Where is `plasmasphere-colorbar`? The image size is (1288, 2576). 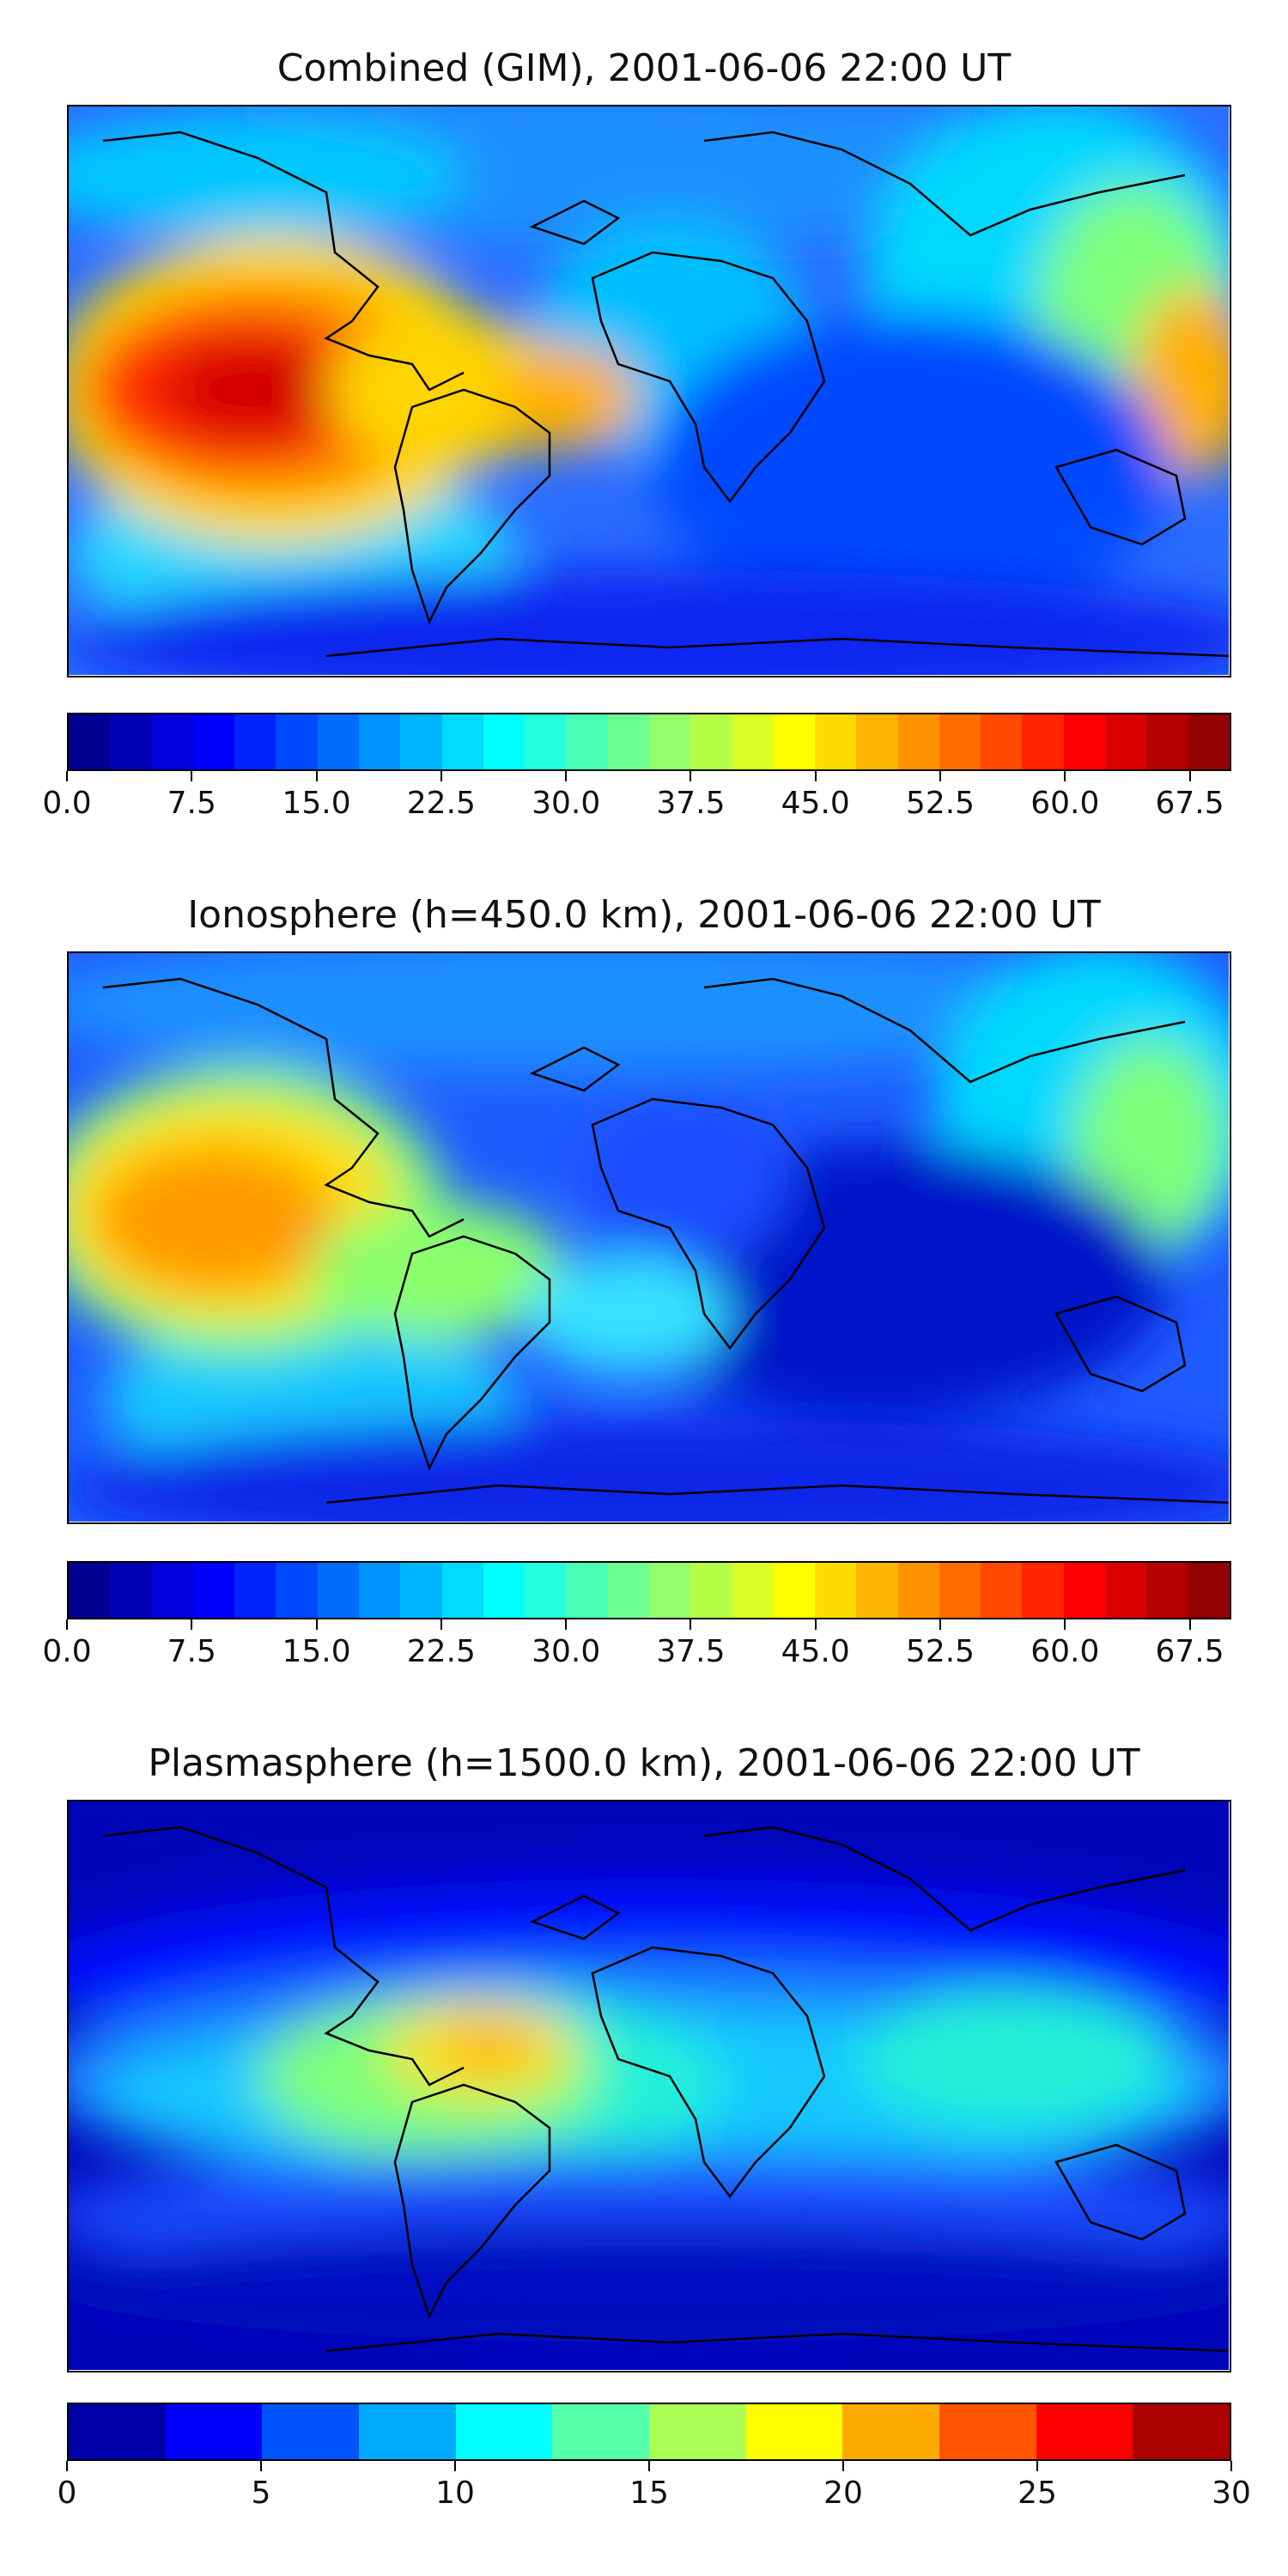 plasmasphere-colorbar is located at coordinates (649, 2432).